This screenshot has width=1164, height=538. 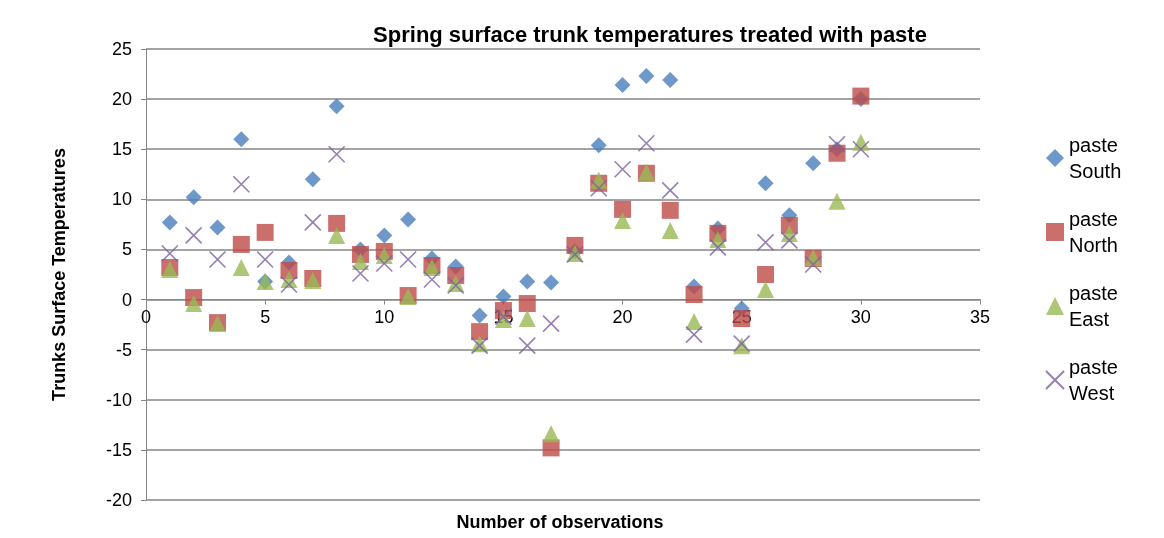 I want to click on y-tick-label: 0, so click(x=126, y=299).